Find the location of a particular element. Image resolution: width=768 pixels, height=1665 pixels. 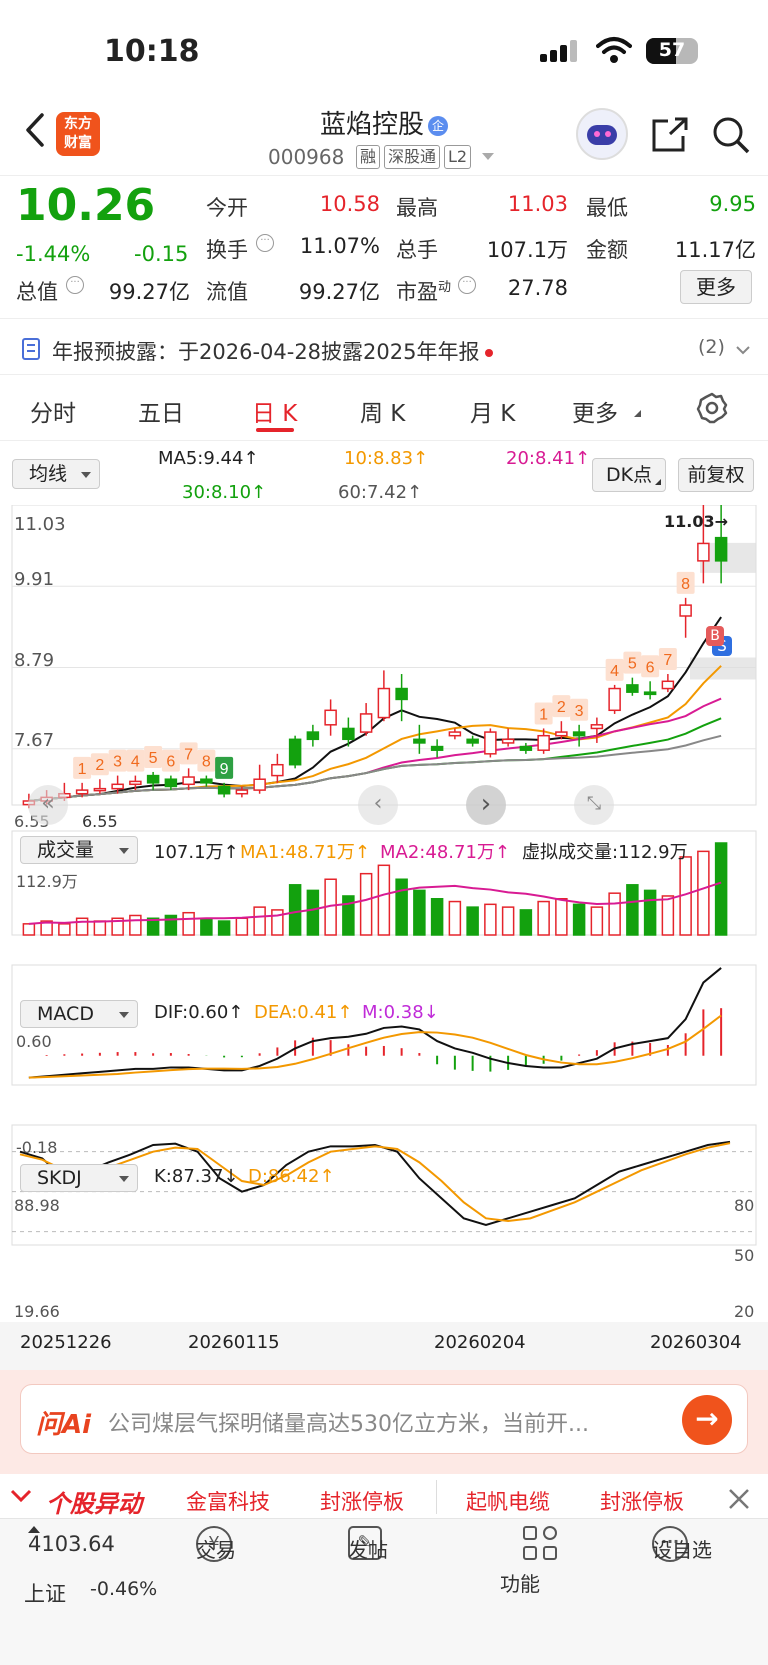

ticker-item-4: 封涨停板 is located at coordinates (642, 1502).